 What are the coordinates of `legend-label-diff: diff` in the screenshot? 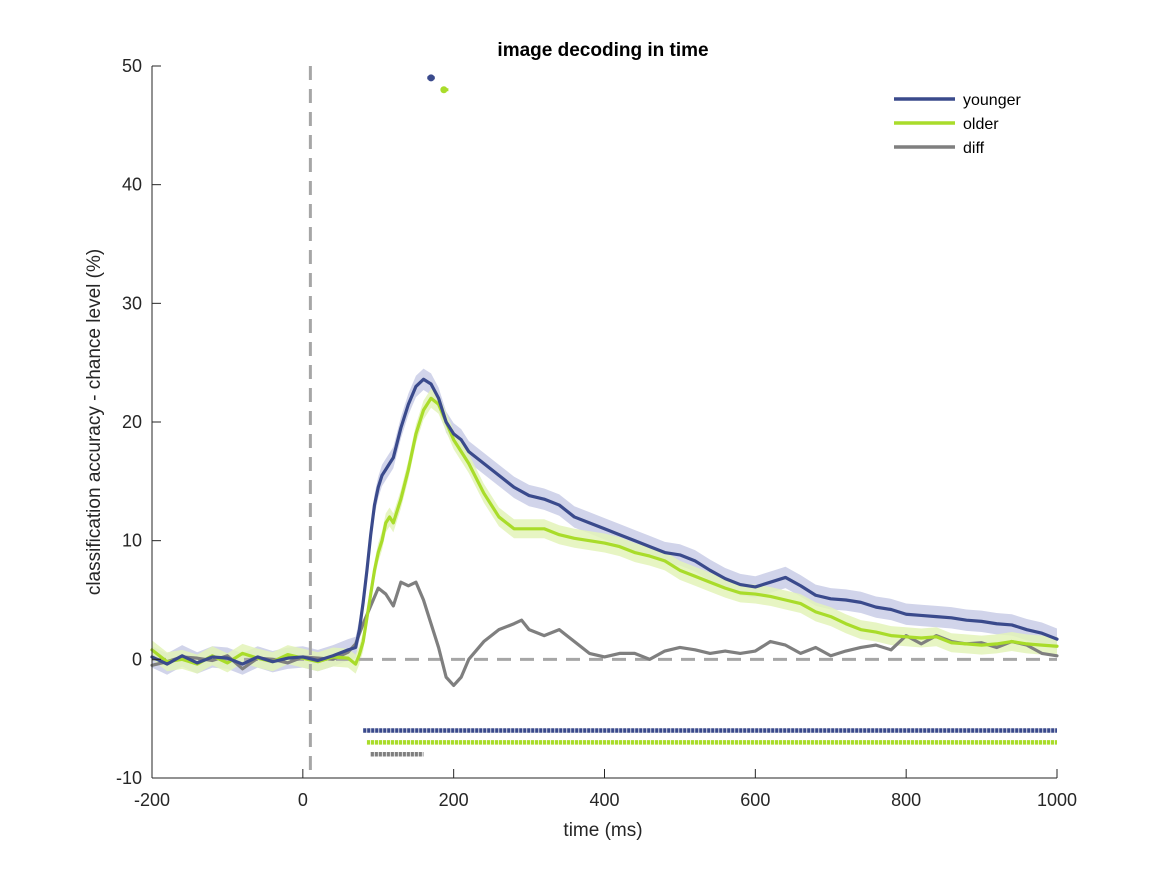 It's located at (974, 148).